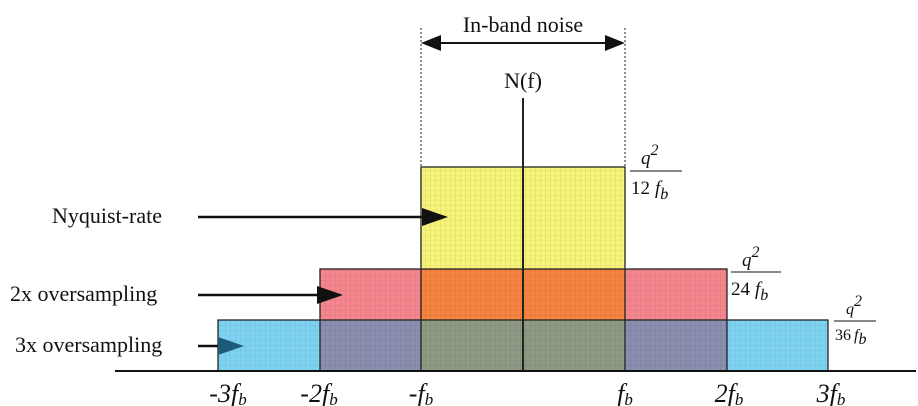  I want to click on oversampling-3x-label: 3x oversampling, so click(88, 344).